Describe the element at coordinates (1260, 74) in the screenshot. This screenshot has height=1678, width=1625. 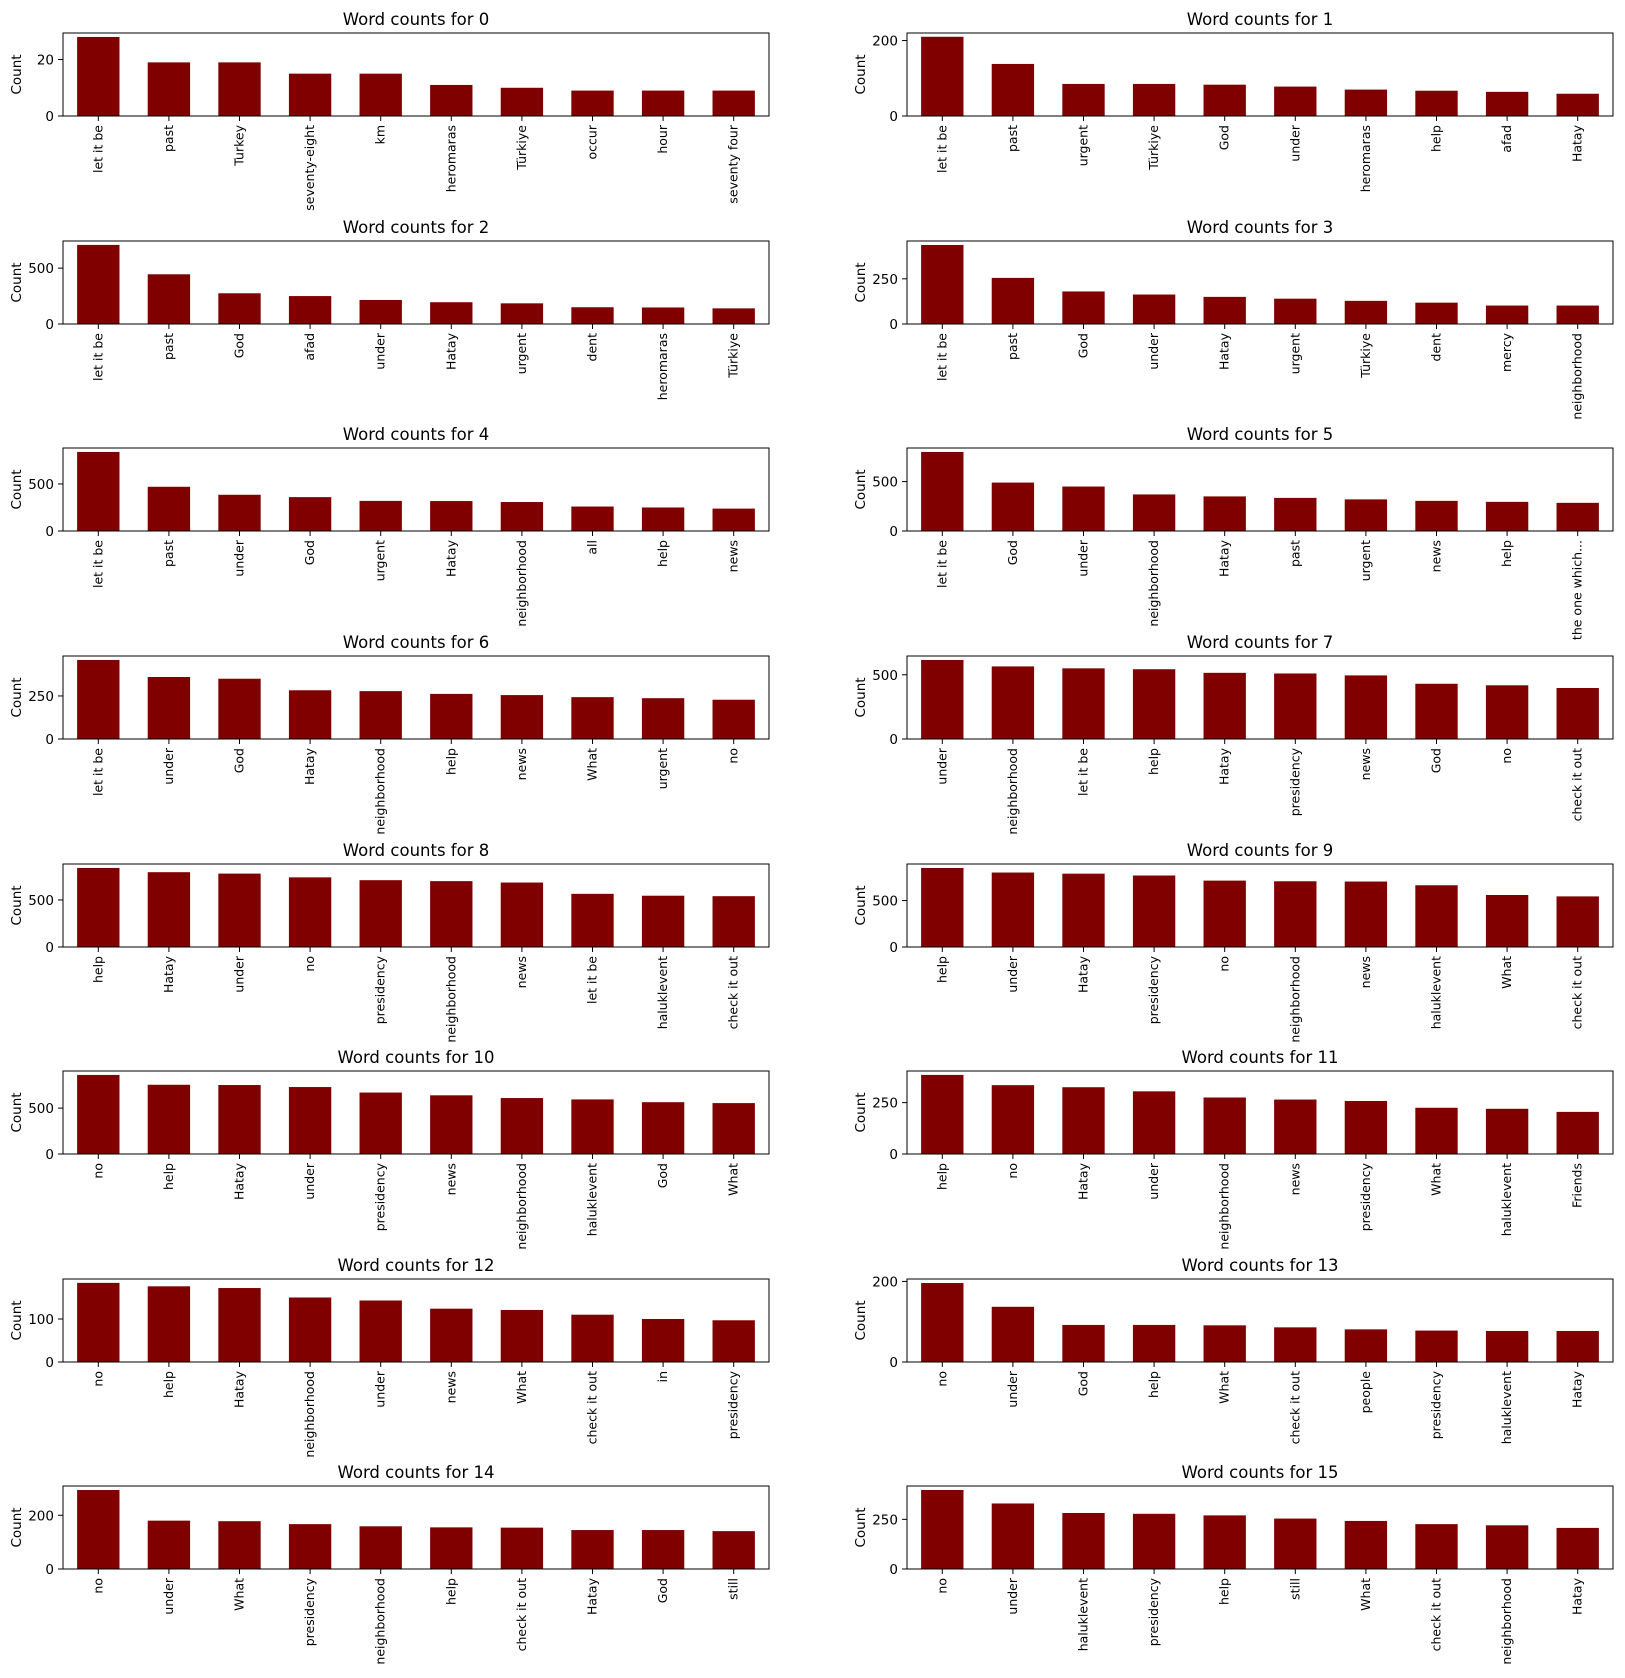
I see `plot-frame` at that location.